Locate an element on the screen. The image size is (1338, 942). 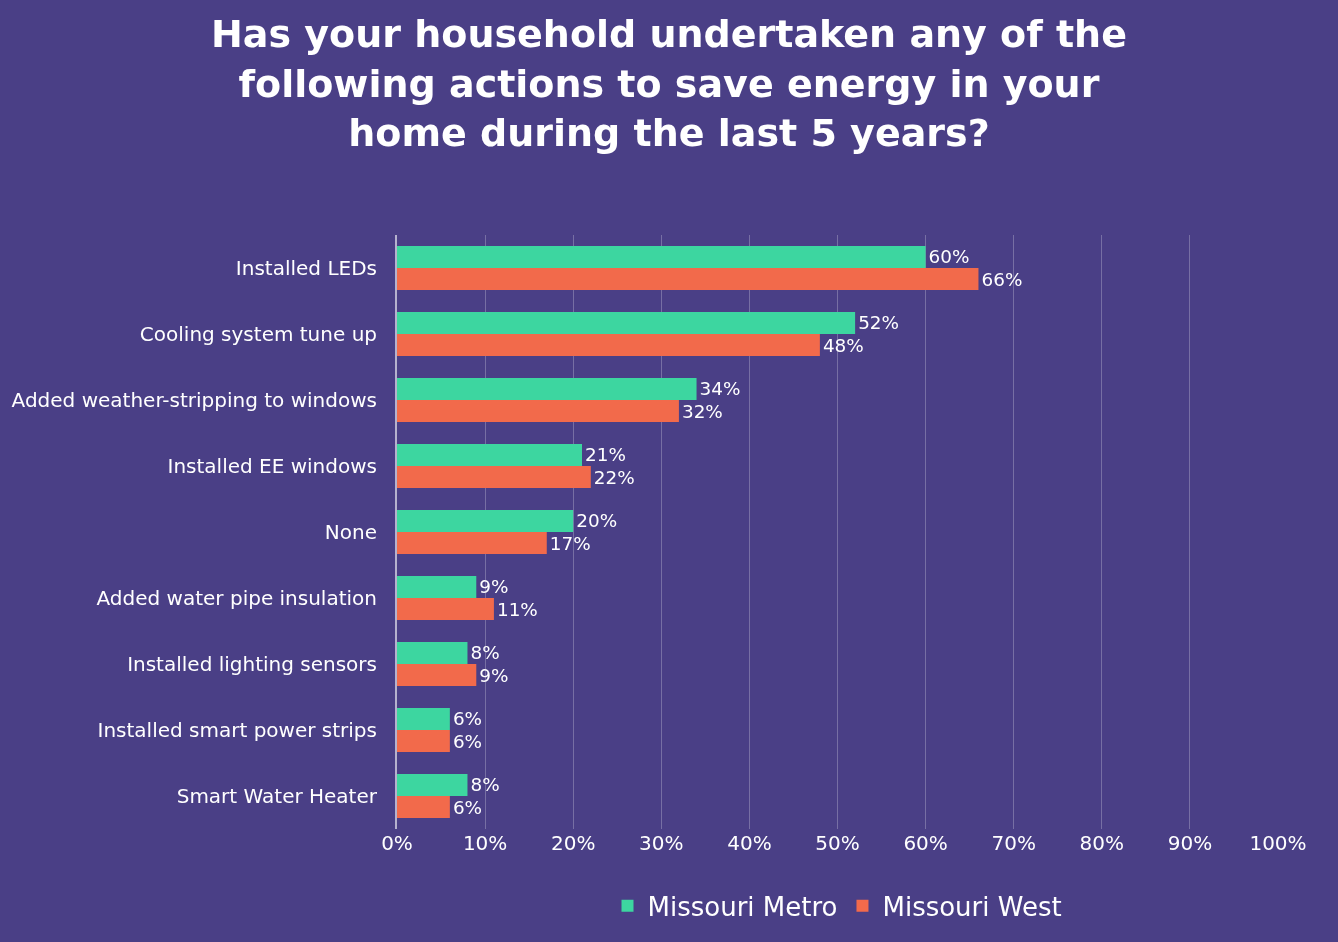
x-tick-label: 40% is located at coordinates (749, 843).